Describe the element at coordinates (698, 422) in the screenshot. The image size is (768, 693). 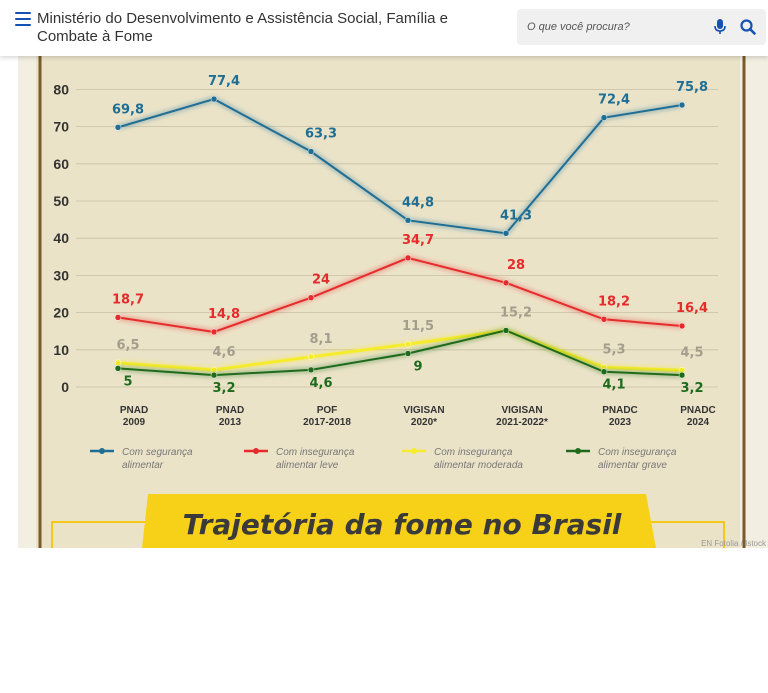
I see `category-label: 2024` at that location.